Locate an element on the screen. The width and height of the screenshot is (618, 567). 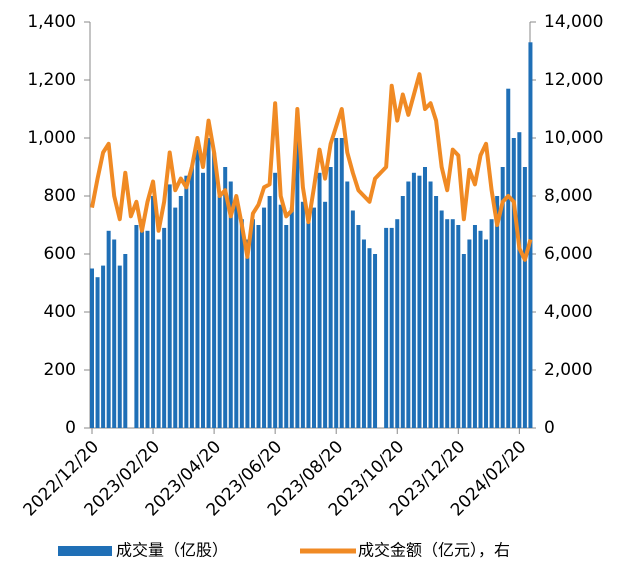
y2-tick-label: 8,000 is located at coordinates (568, 196).